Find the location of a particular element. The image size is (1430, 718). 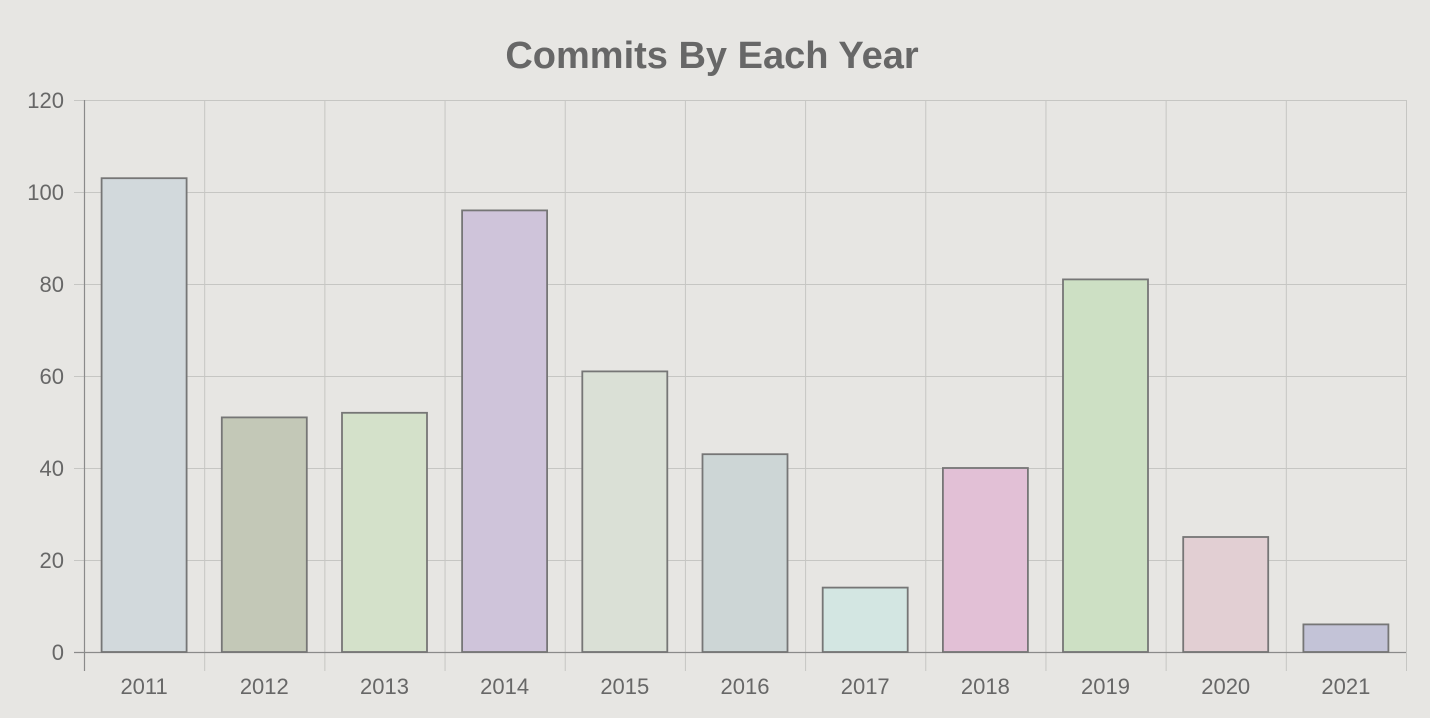

x-tick-label: 2016 is located at coordinates (745, 686).